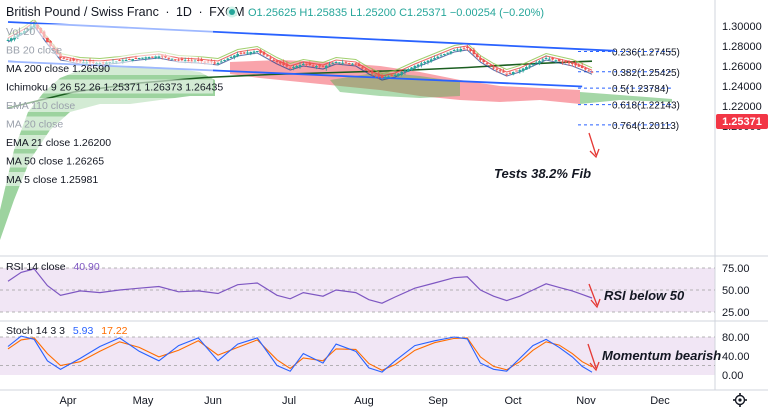 Image resolution: width=768 pixels, height=411 pixels. Describe the element at coordinates (125, 12) in the screenshot. I see `symbol-title: British Pound / Swiss Franc · 1D · FXCM` at that location.